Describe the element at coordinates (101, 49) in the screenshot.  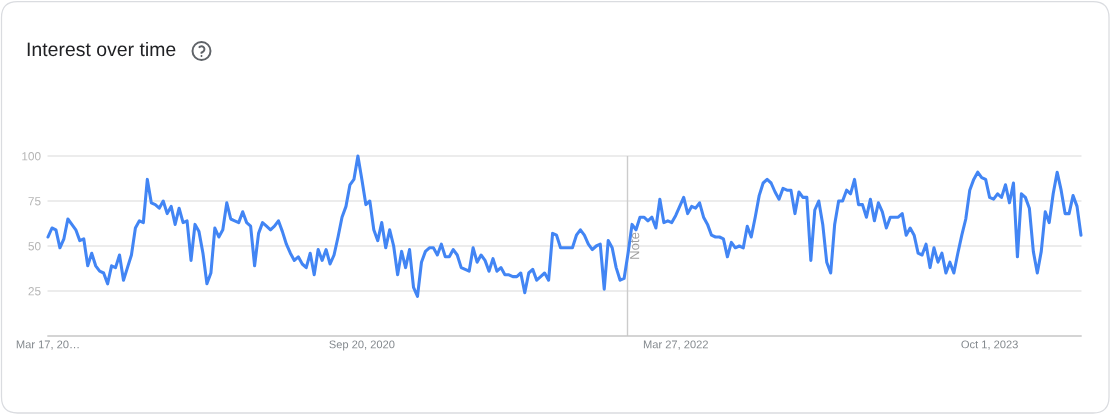
I see `chart-title: Interest over time` at that location.